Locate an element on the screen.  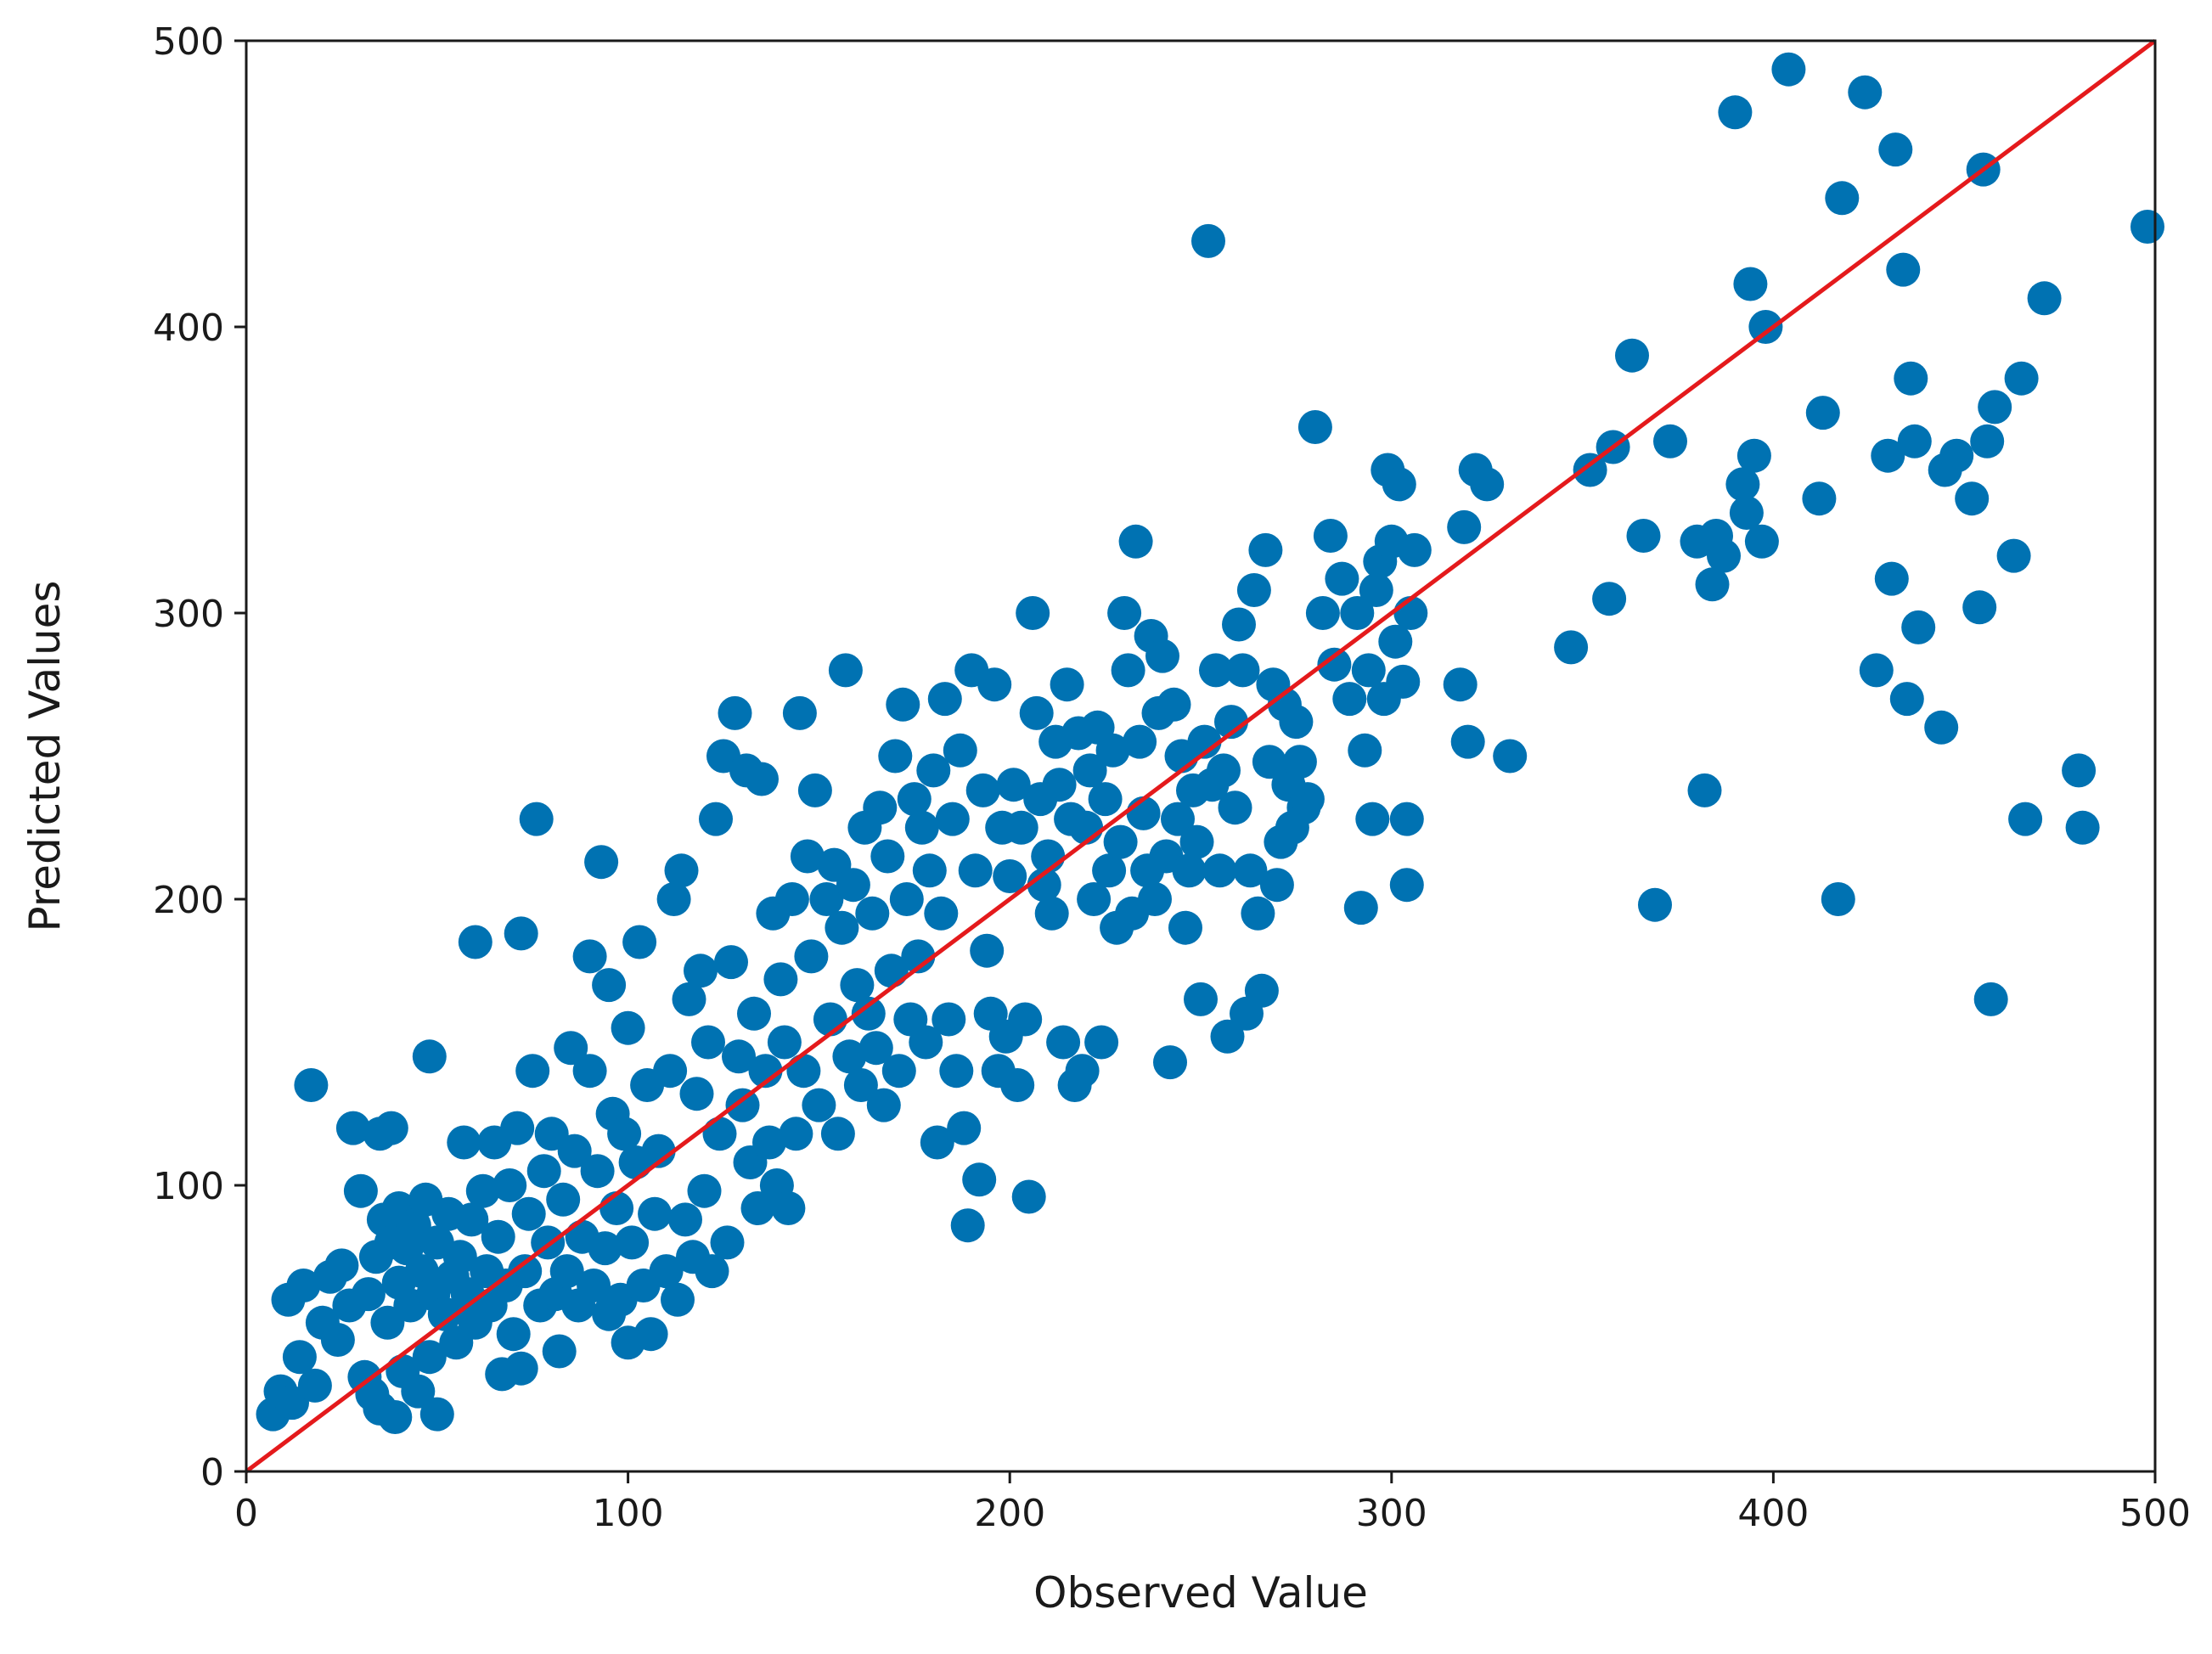
y-tick-label: 200 is located at coordinates (188, 900).